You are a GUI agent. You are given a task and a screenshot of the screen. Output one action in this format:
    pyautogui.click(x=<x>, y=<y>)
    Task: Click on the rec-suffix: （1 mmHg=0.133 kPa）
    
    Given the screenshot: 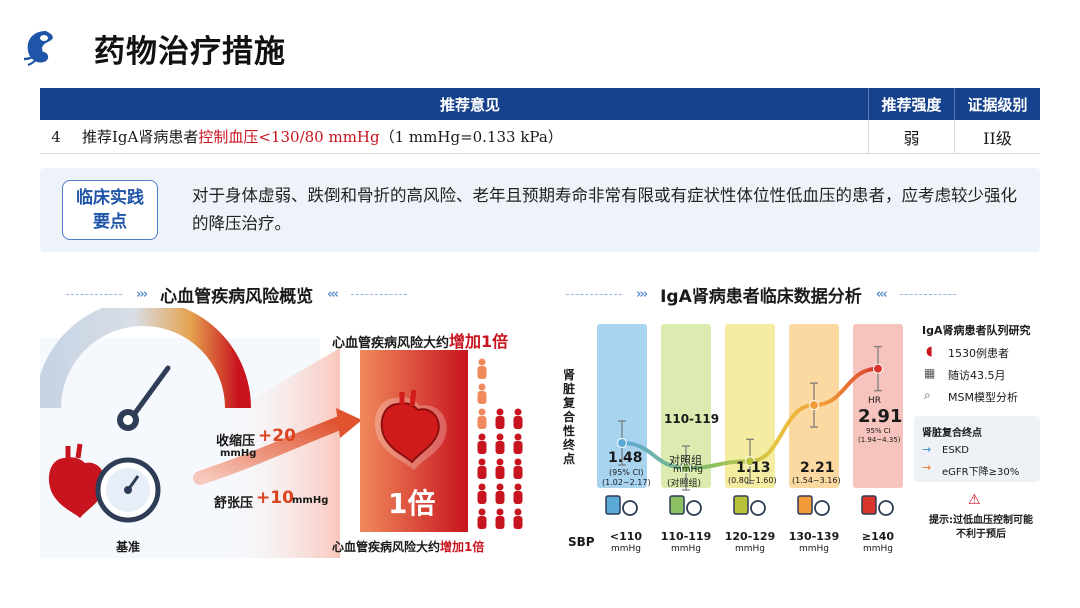 What is the action you would take?
    pyautogui.click(x=471, y=137)
    